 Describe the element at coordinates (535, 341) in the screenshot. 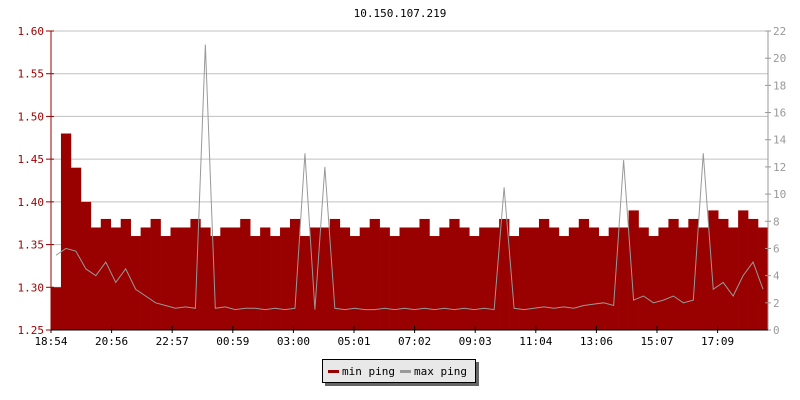

I see `x-tick-label: 11:04` at that location.